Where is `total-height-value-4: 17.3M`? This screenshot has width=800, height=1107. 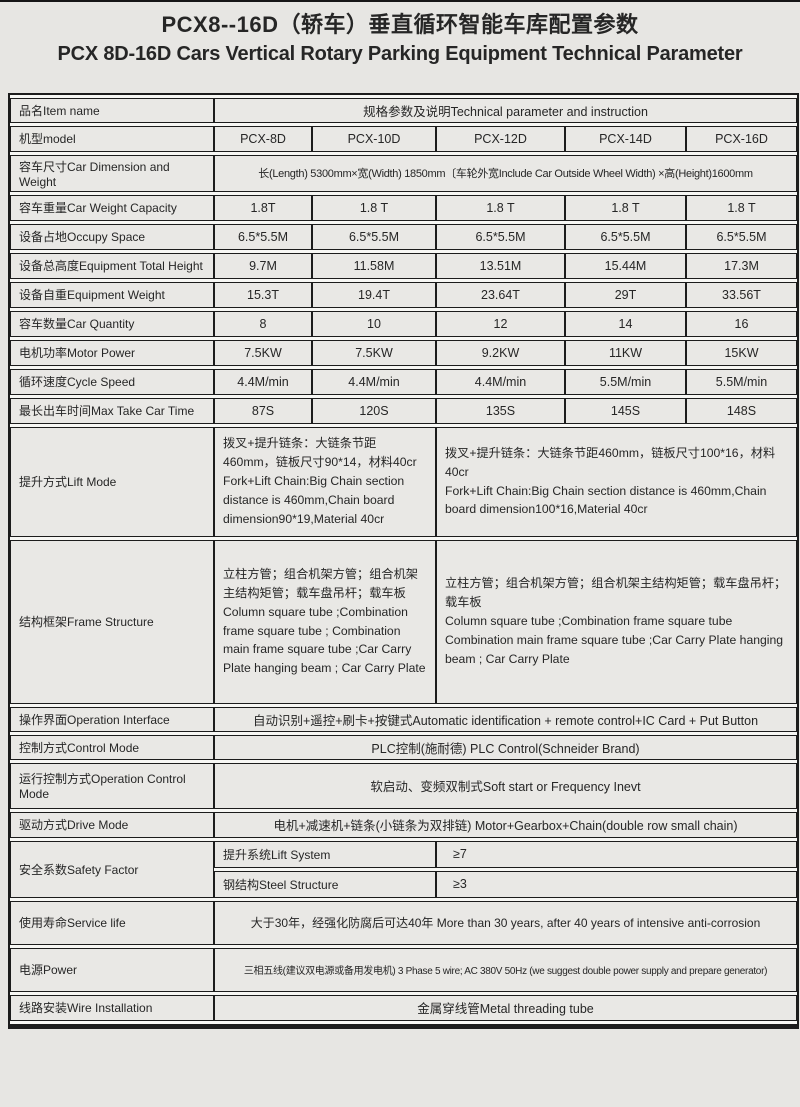 total-height-value-4: 17.3M is located at coordinates (741, 265).